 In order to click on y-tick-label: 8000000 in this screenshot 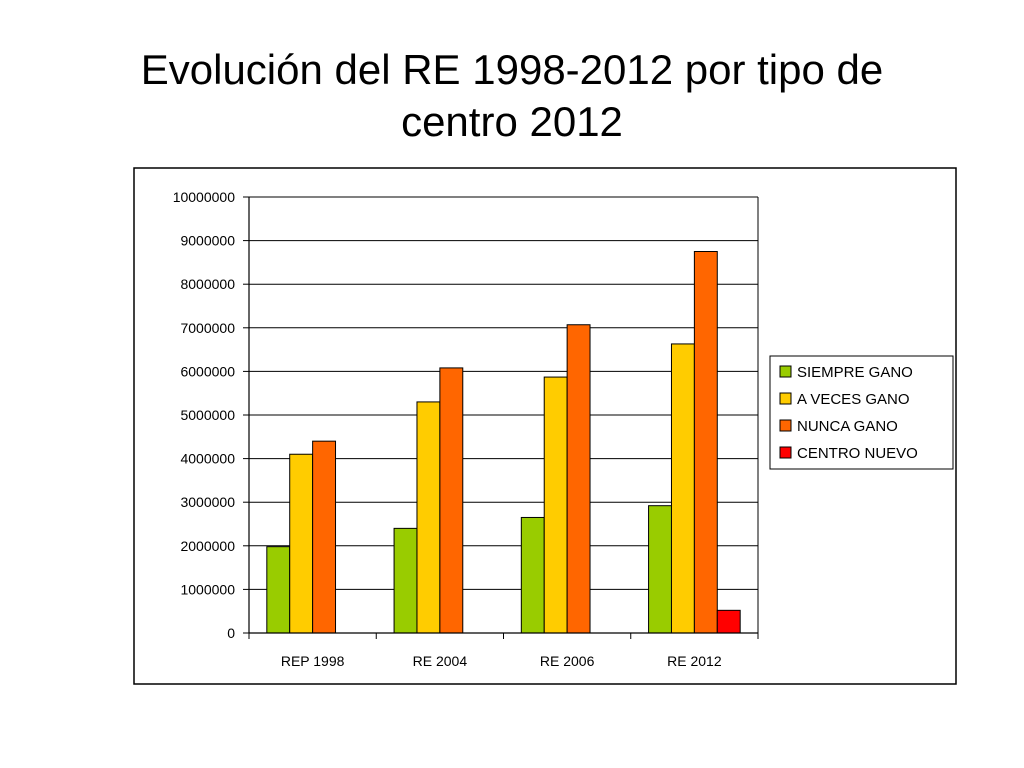, I will do `click(207, 284)`.